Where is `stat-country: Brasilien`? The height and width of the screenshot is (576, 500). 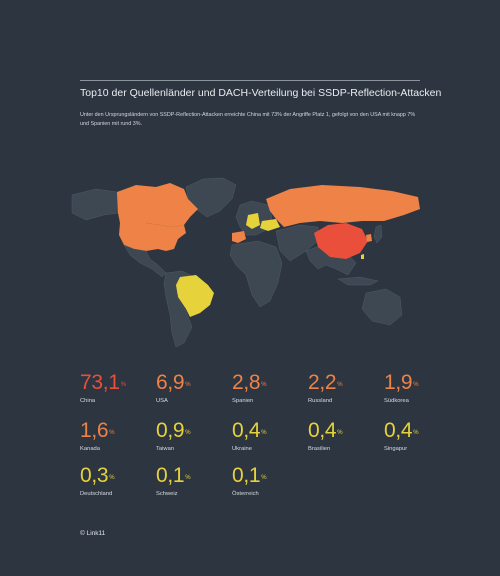 stat-country: Brasilien is located at coordinates (319, 449).